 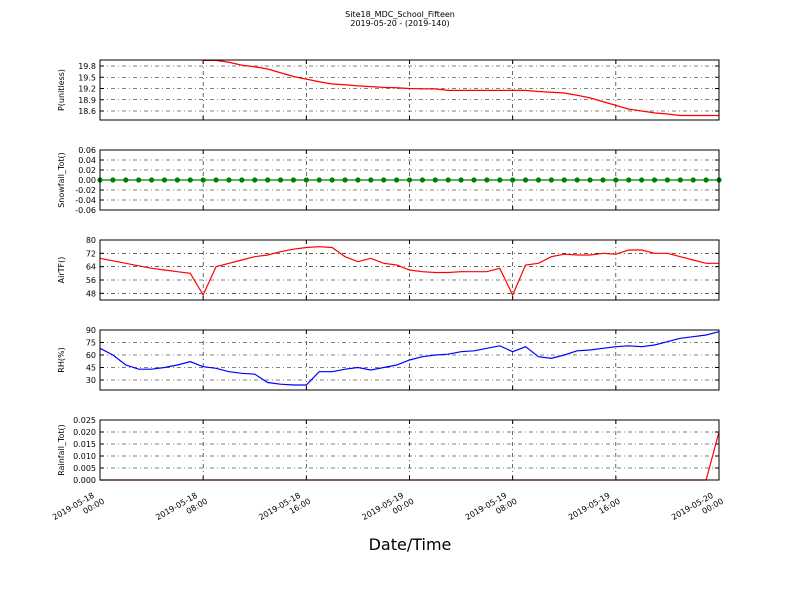 What do you see at coordinates (91, 267) in the screenshot?
I see `y-tick-label: 64` at bounding box center [91, 267].